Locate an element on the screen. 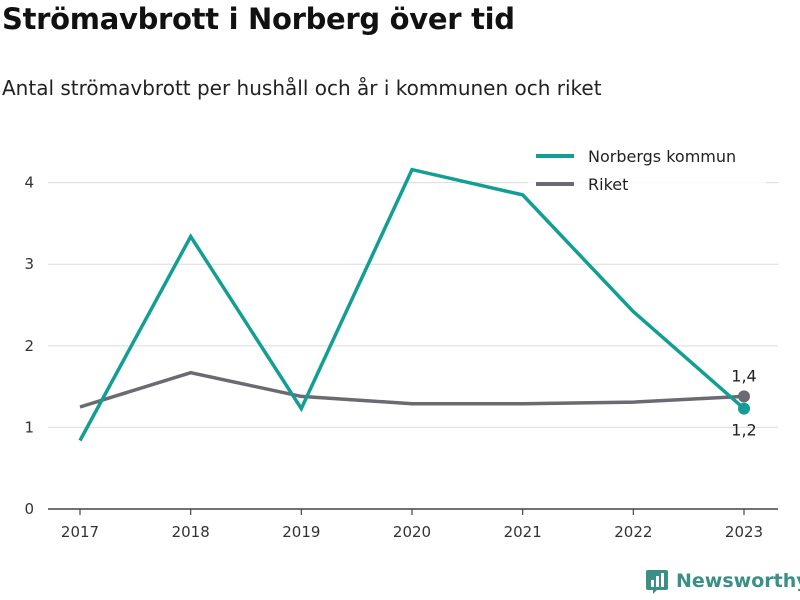 This screenshot has width=800, height=600. x-tick-label: 2020 is located at coordinates (412, 532).